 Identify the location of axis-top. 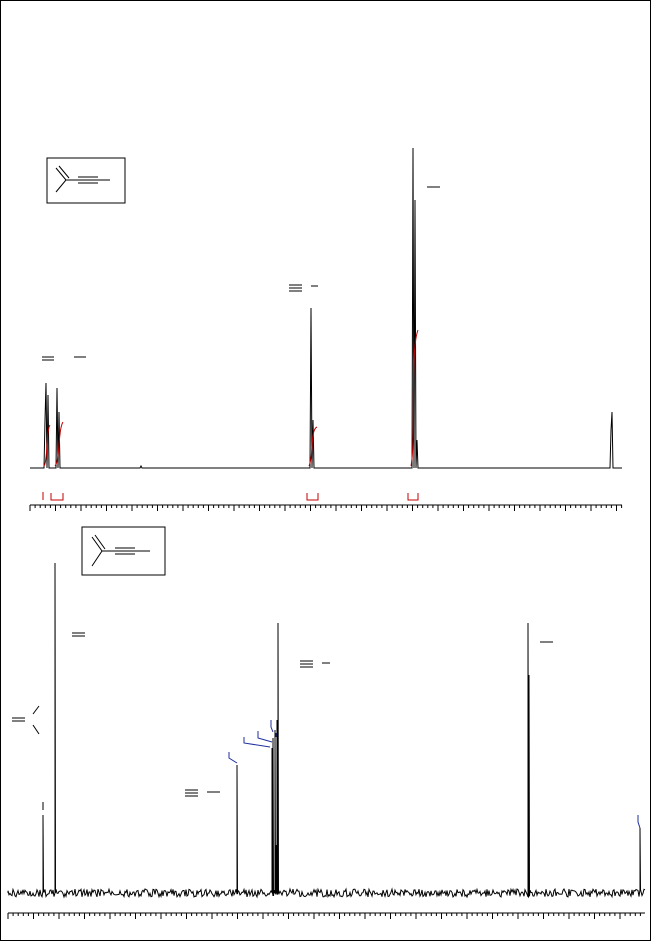
(326, 507).